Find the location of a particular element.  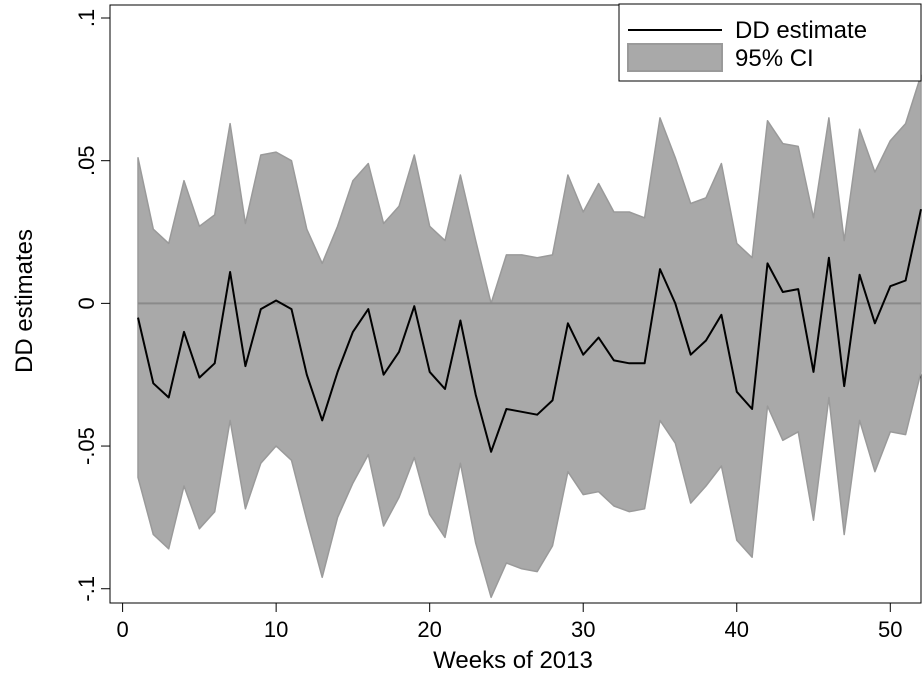

y-axis-title: DD estimates is located at coordinates (24, 301).